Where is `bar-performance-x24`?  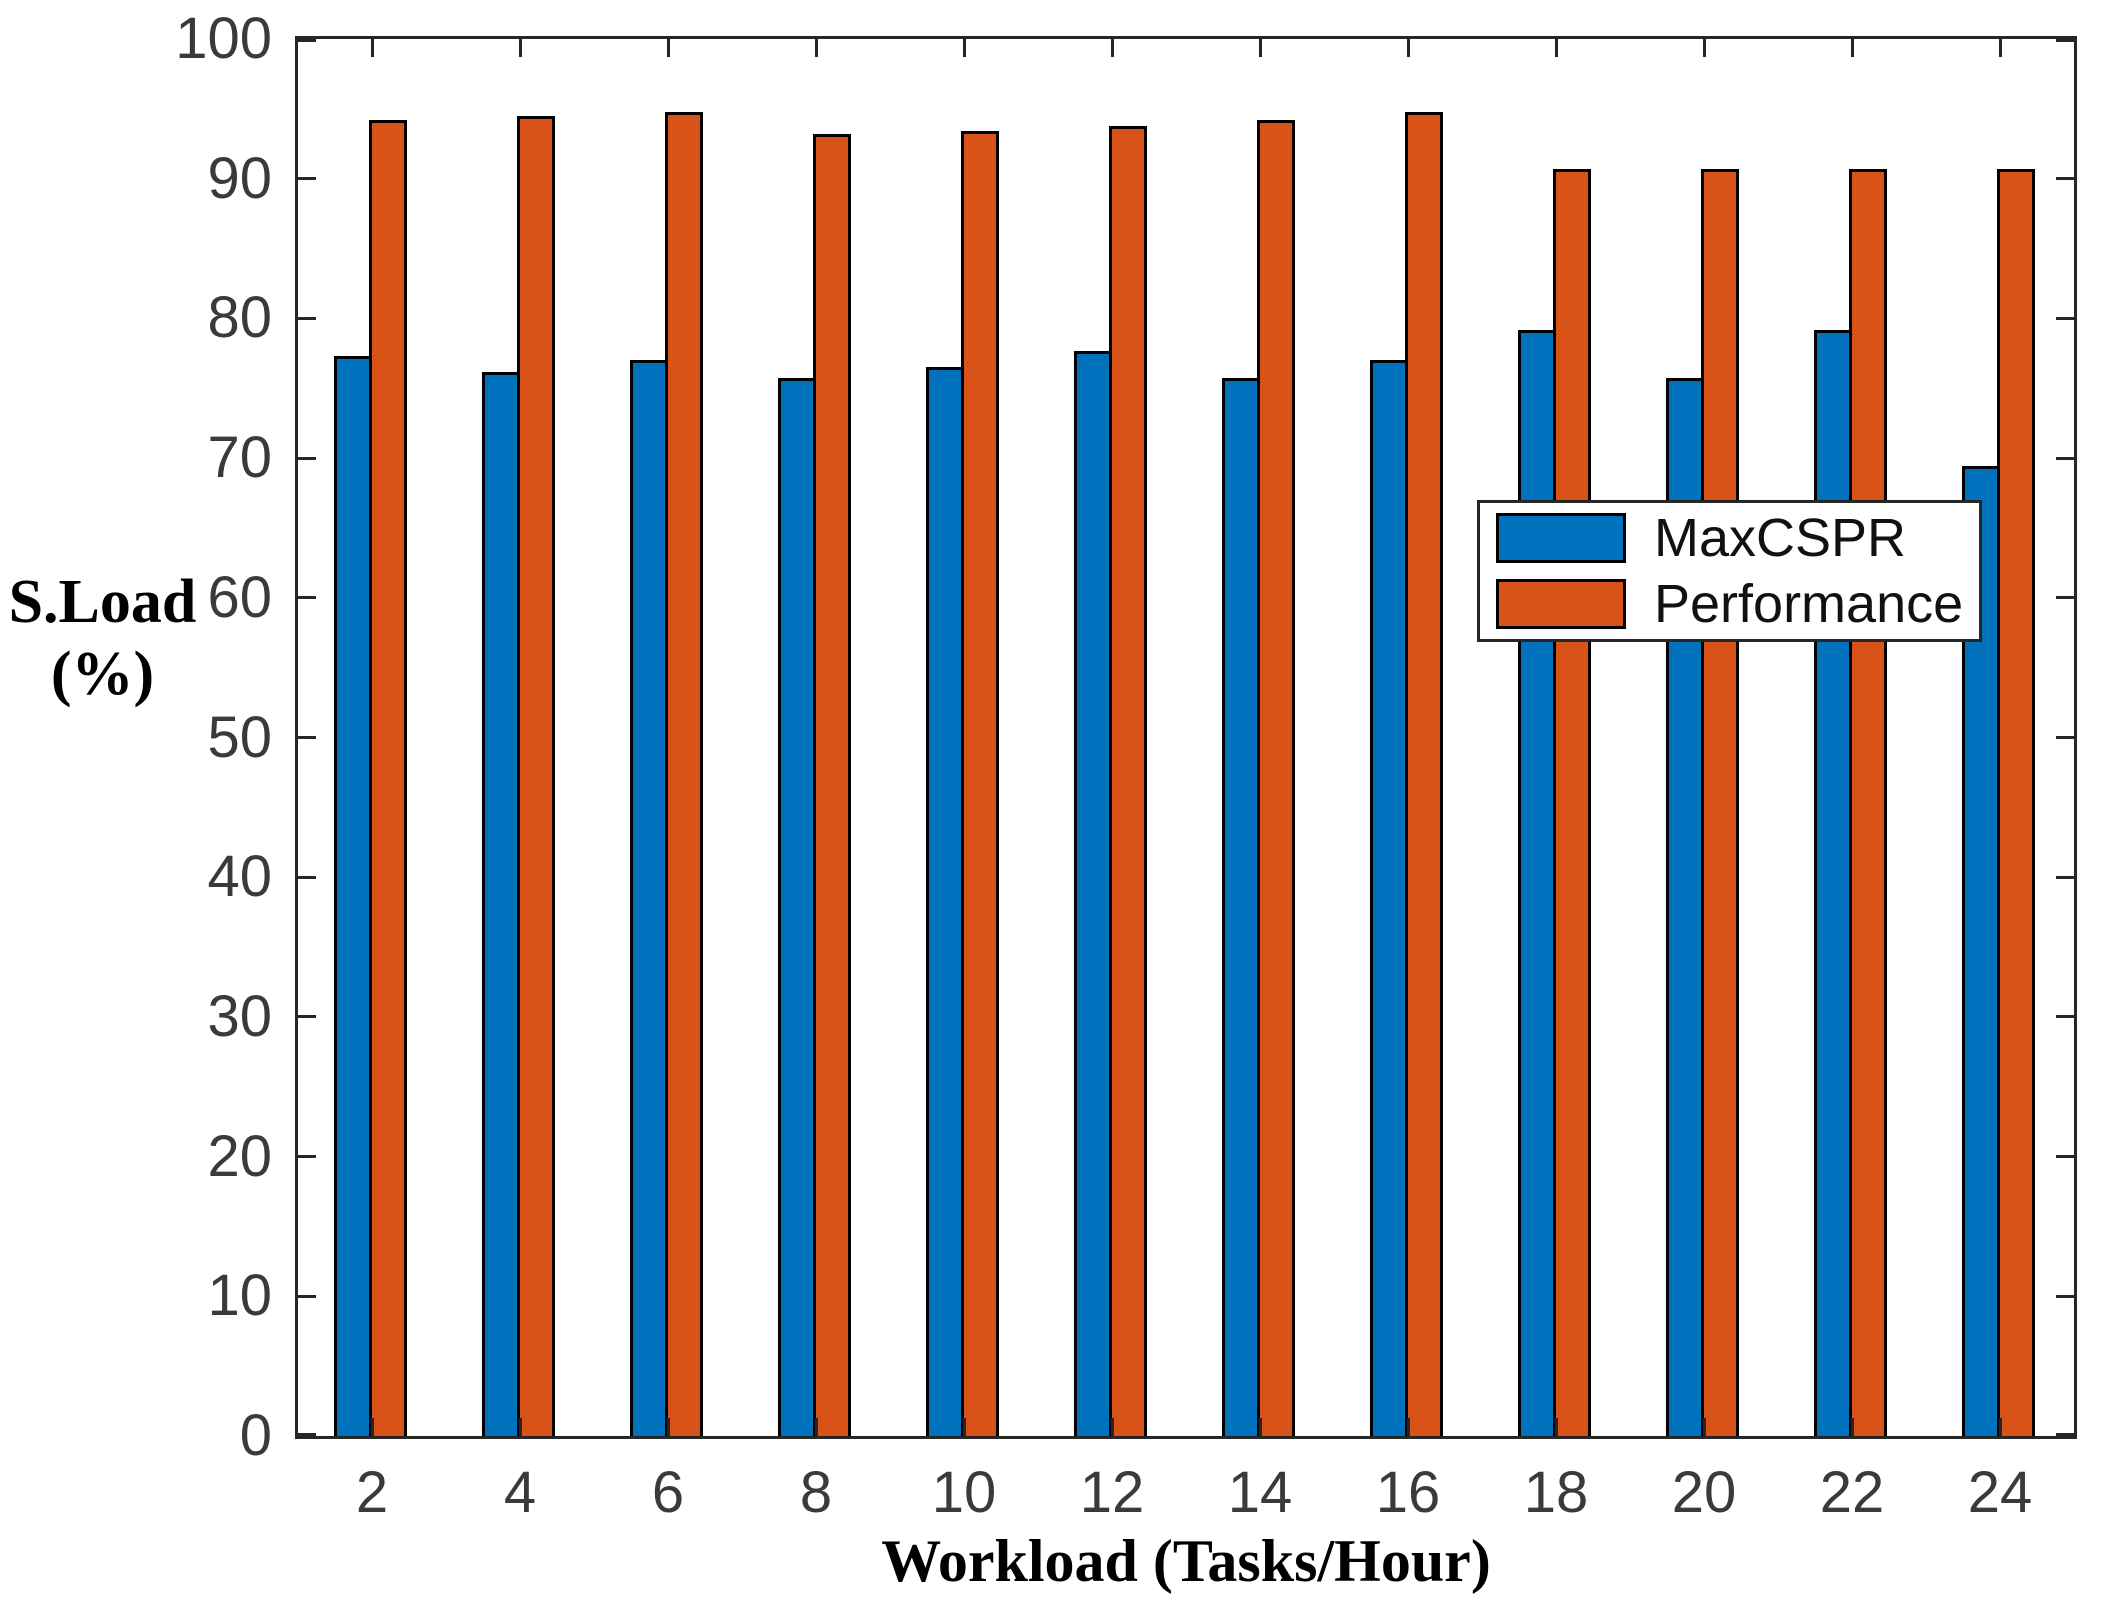
bar-performance-x24 is located at coordinates (2016, 802).